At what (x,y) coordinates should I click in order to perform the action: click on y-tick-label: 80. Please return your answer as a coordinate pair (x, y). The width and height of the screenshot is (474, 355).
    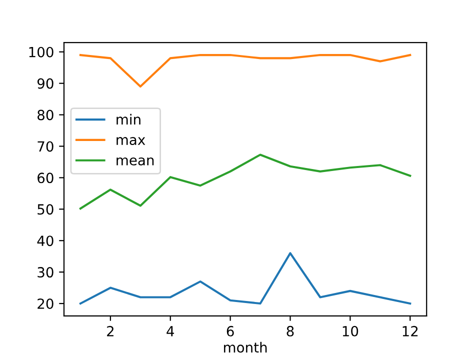
    Looking at the image, I should click on (46, 115).